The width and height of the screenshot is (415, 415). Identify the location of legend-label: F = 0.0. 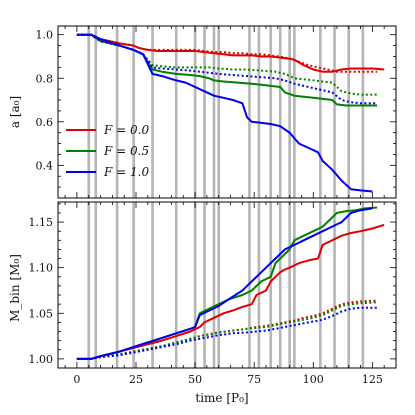
(126, 130).